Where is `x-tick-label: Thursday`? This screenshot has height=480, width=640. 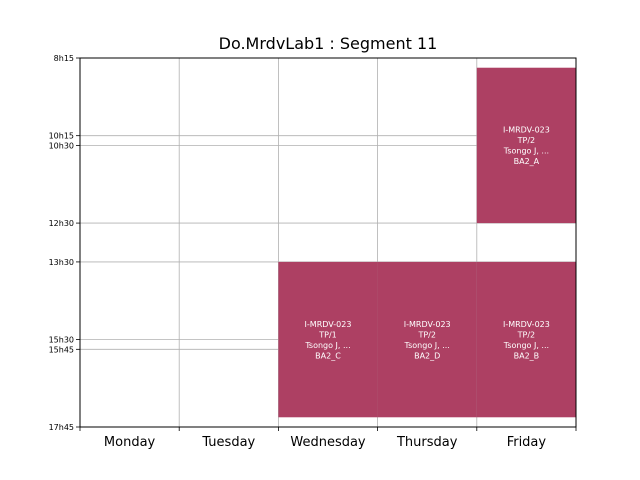 x-tick-label: Thursday is located at coordinates (427, 442).